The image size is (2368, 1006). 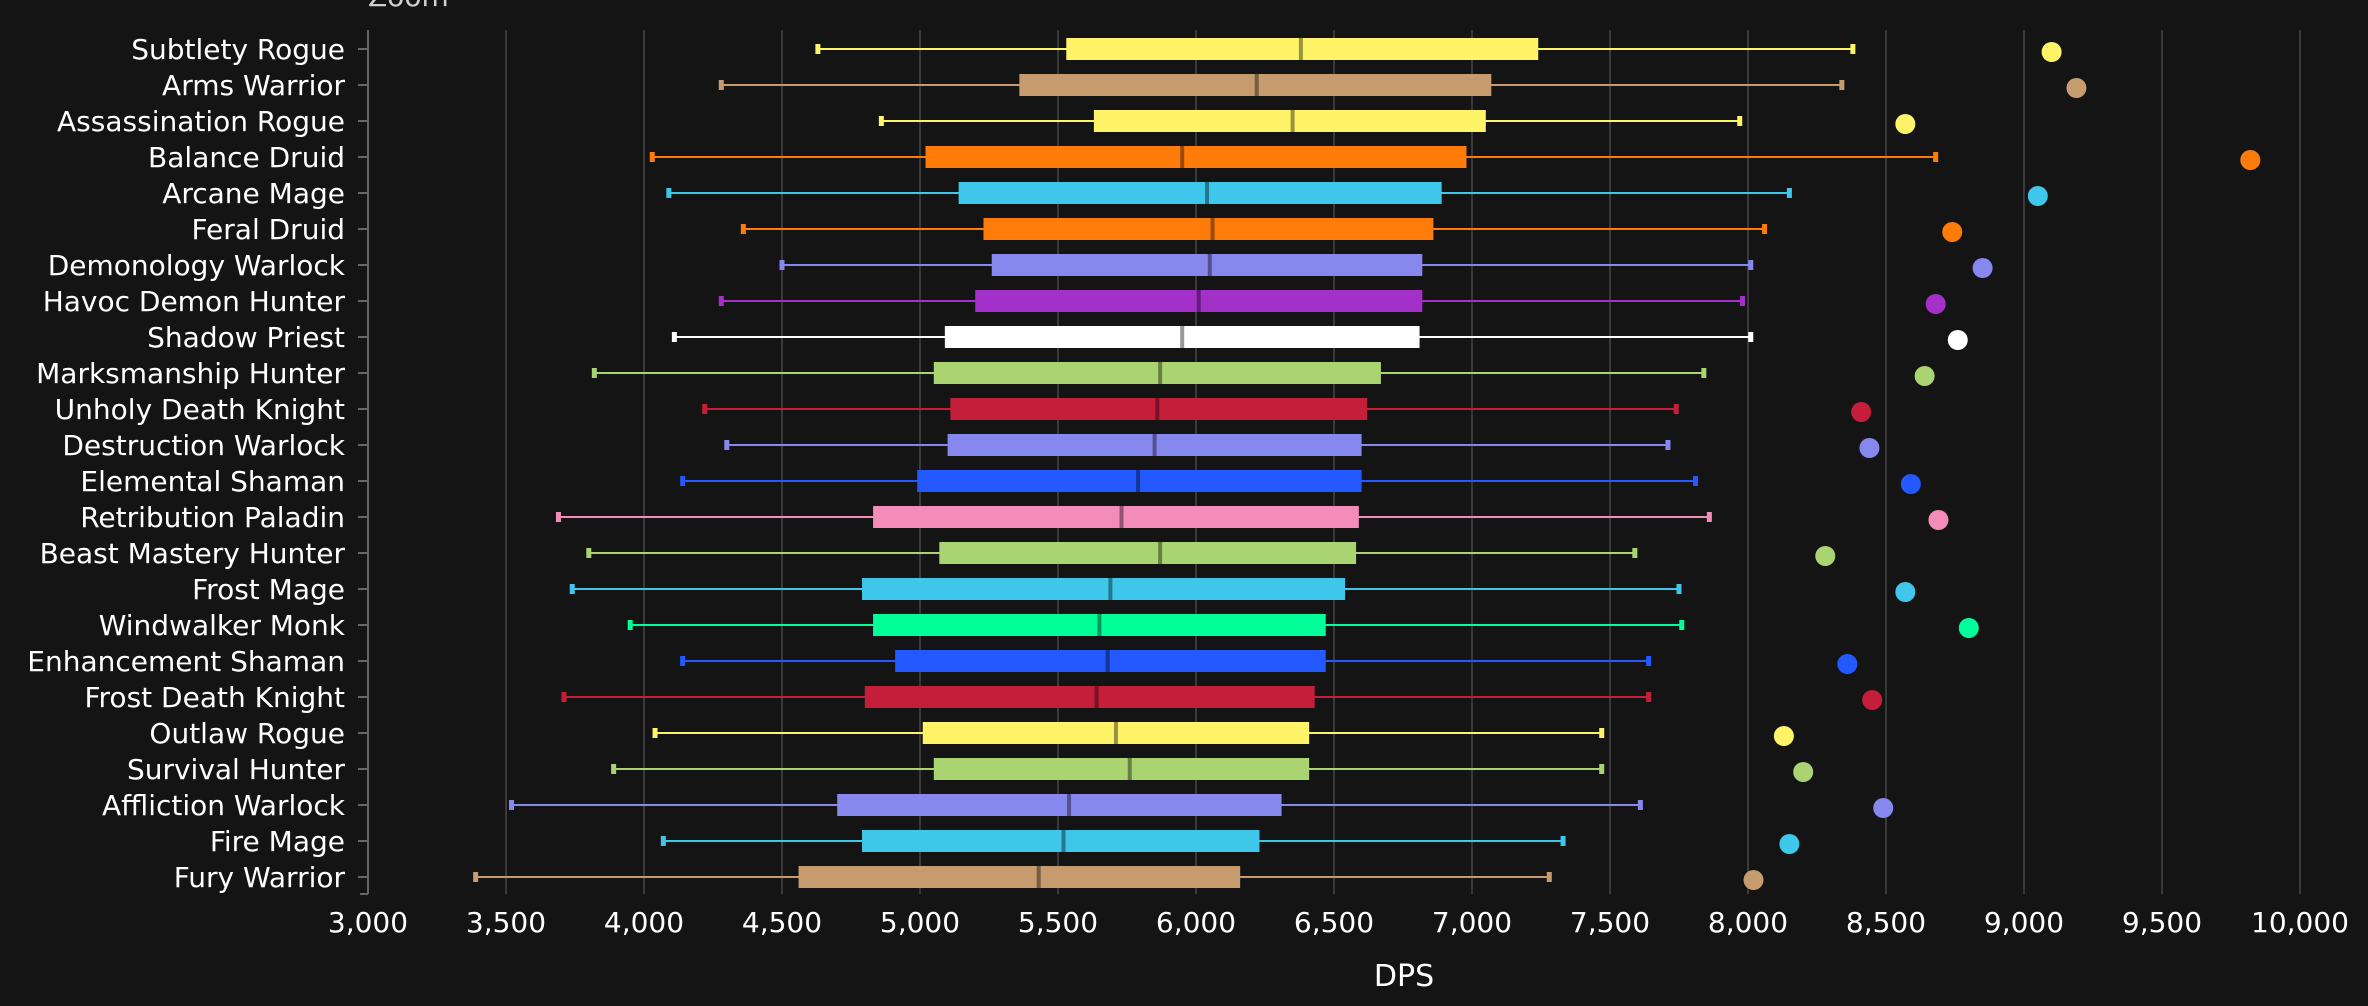 What do you see at coordinates (253, 193) in the screenshot?
I see `category-label: Arcane Mage` at bounding box center [253, 193].